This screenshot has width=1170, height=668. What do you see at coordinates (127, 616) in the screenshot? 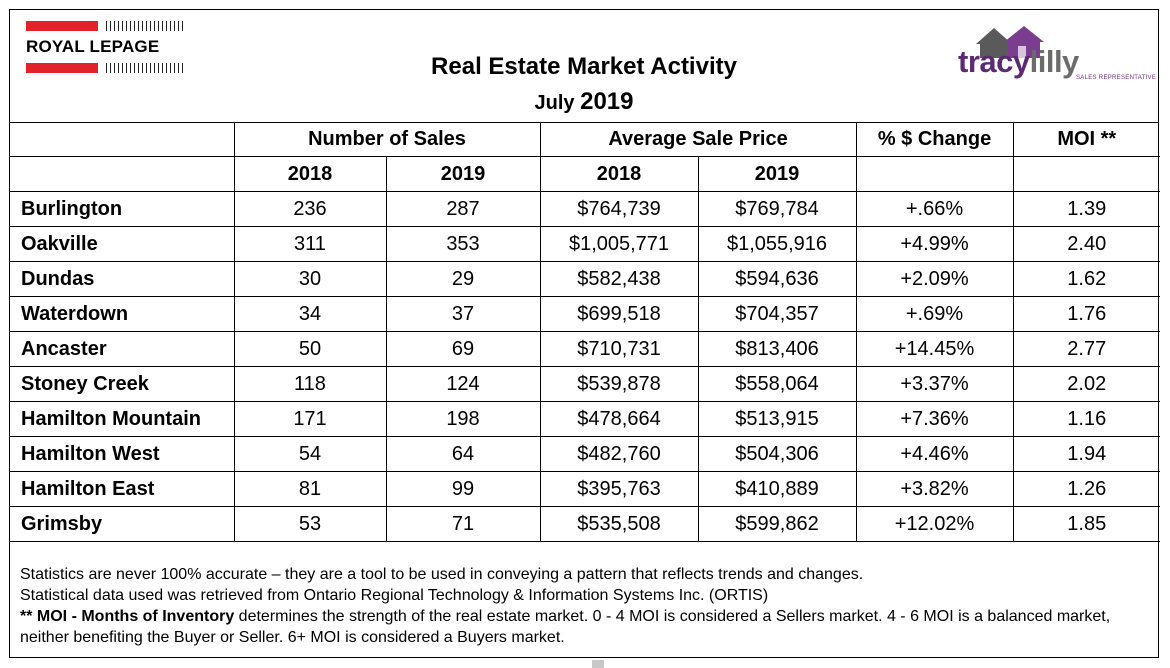
I see `note-moi-term: ** MOI - Months of Inventory` at bounding box center [127, 616].